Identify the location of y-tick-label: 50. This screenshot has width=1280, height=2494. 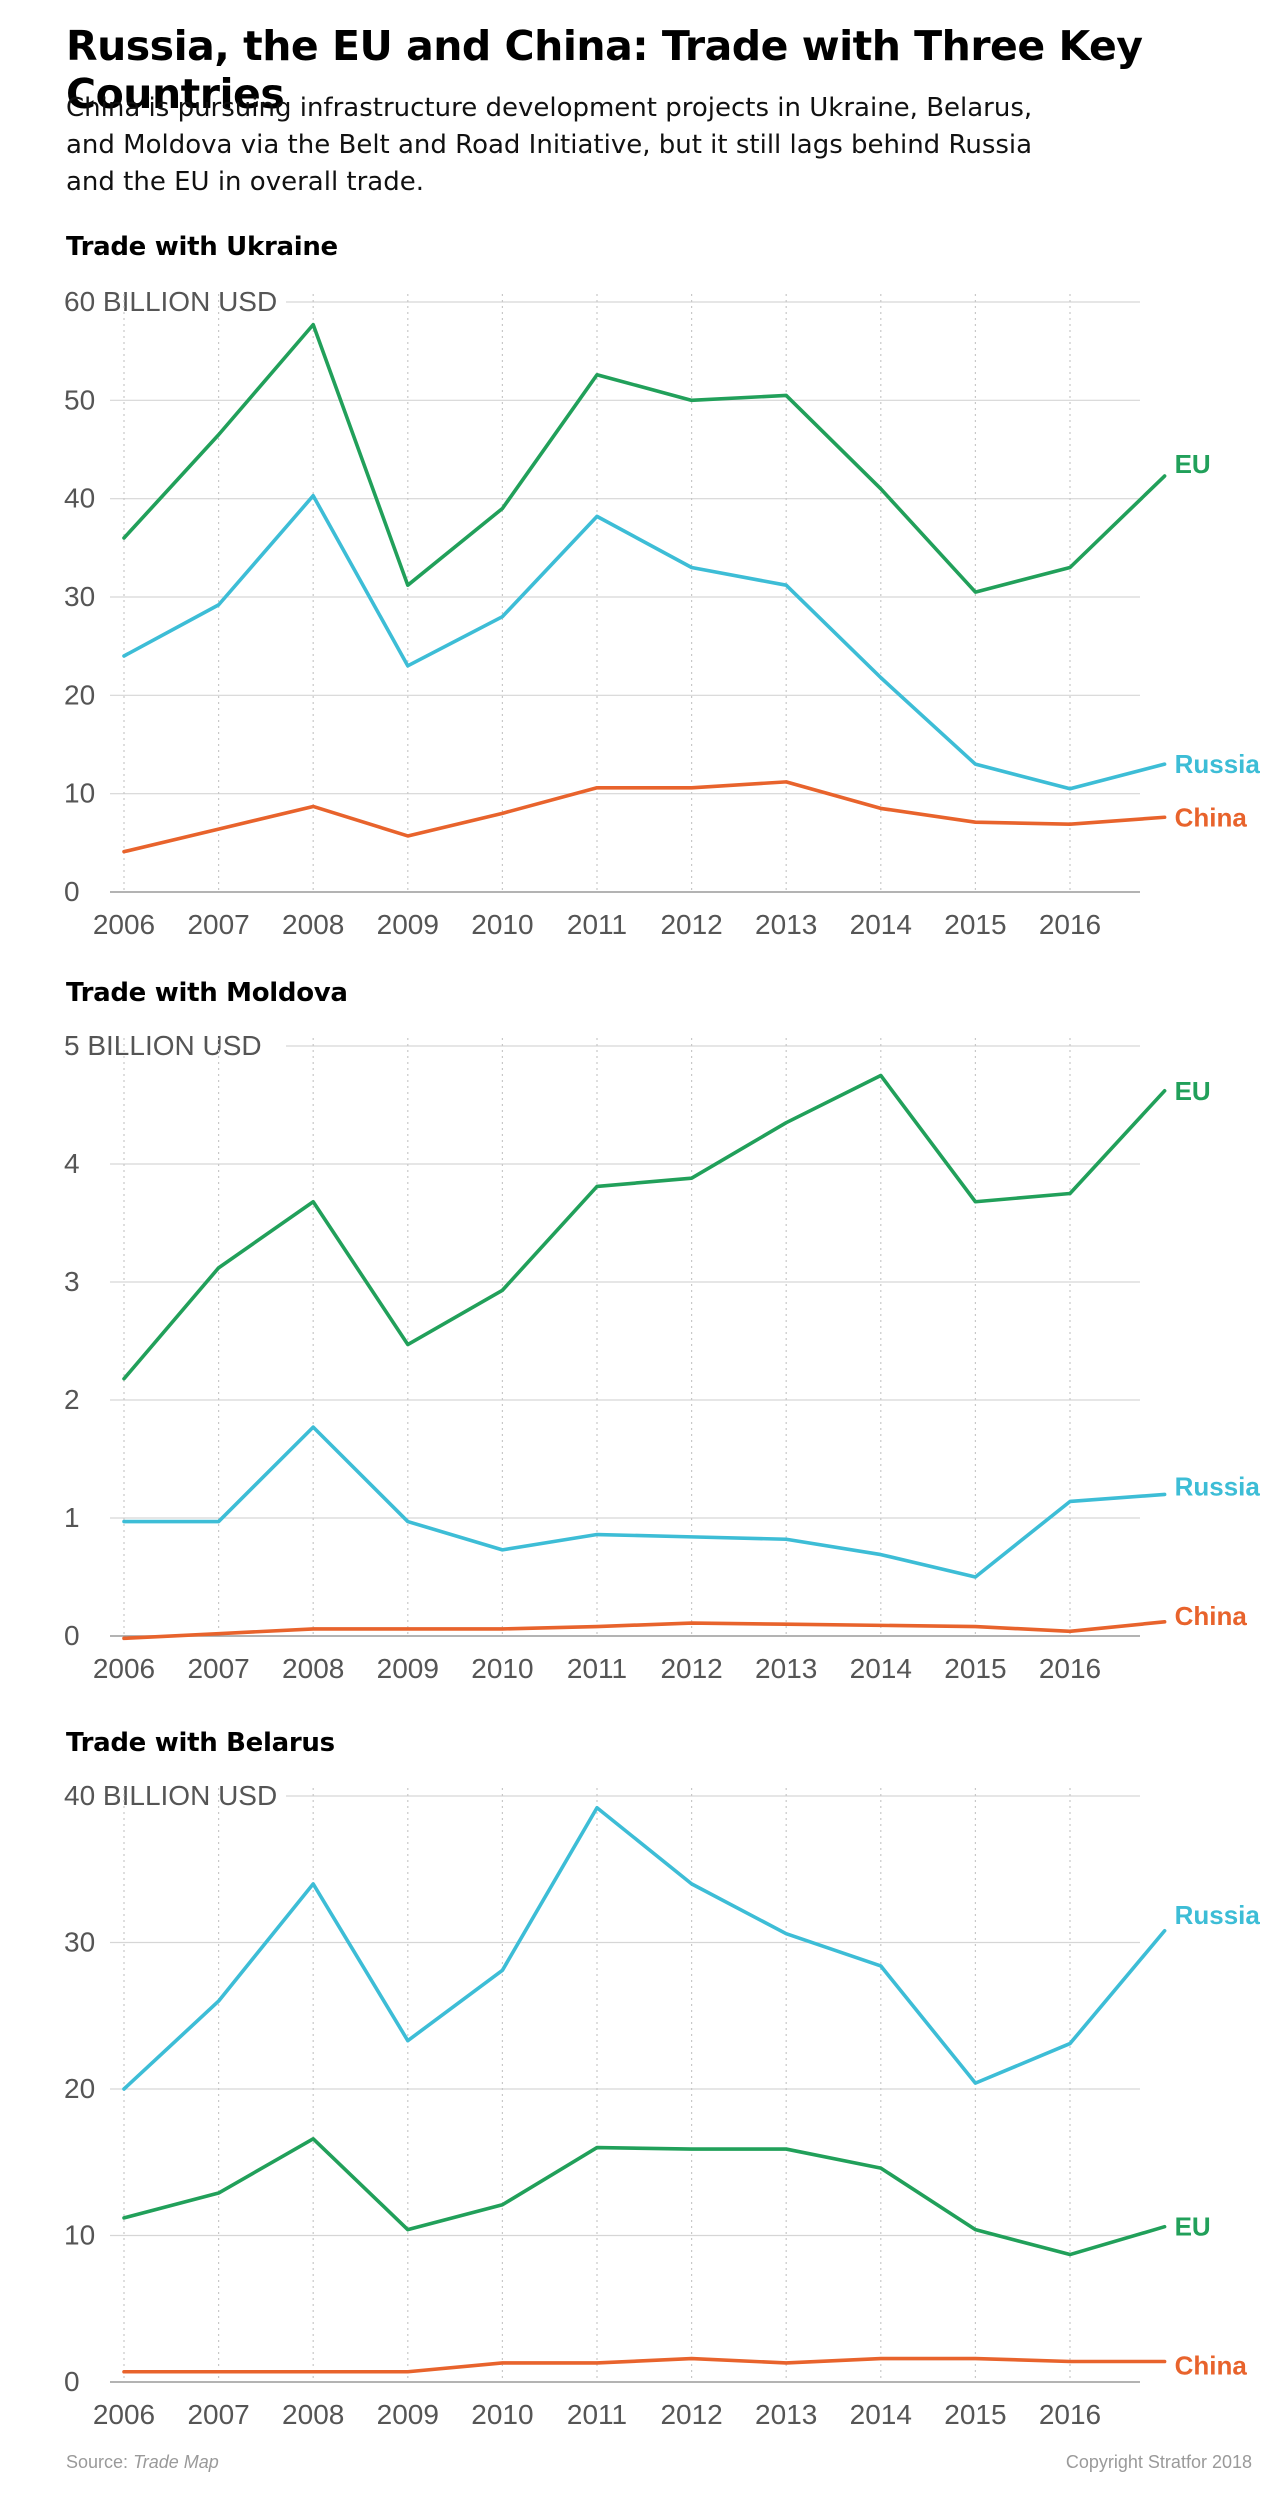
(79, 399).